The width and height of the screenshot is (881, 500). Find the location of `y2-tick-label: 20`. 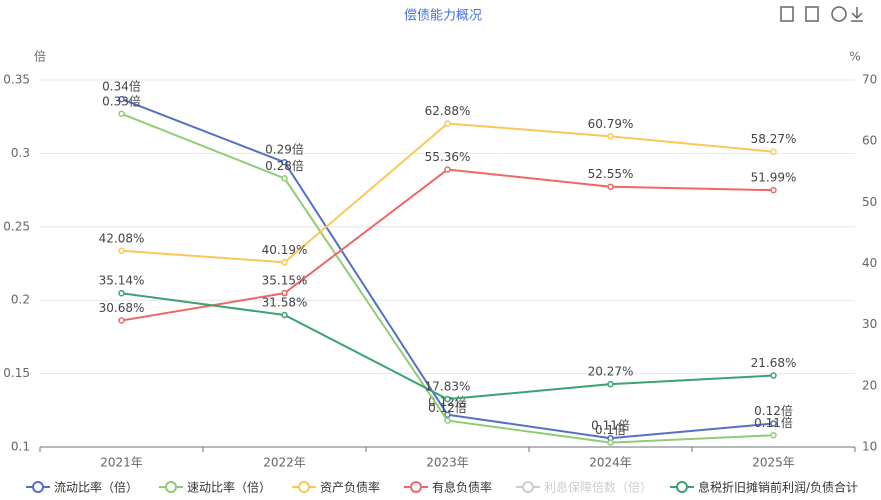

y2-tick-label: 20 is located at coordinates (869, 385).